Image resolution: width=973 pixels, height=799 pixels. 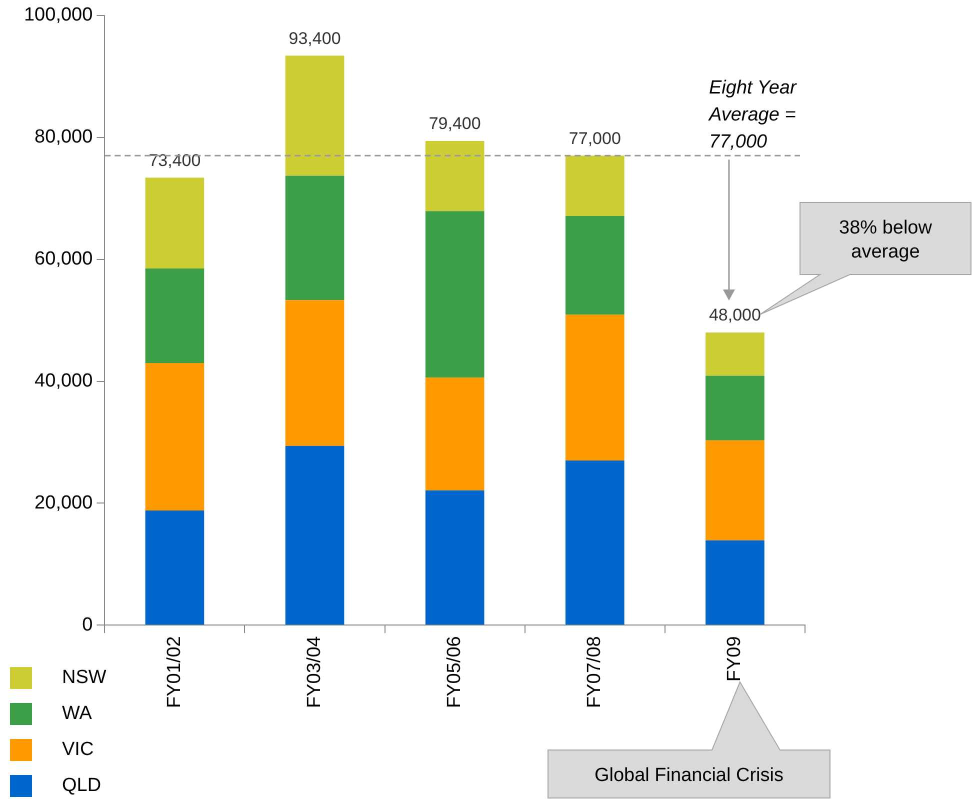 What do you see at coordinates (752, 115) in the screenshot?
I see `ref-line-label: Eight Year Average = 77,000` at bounding box center [752, 115].